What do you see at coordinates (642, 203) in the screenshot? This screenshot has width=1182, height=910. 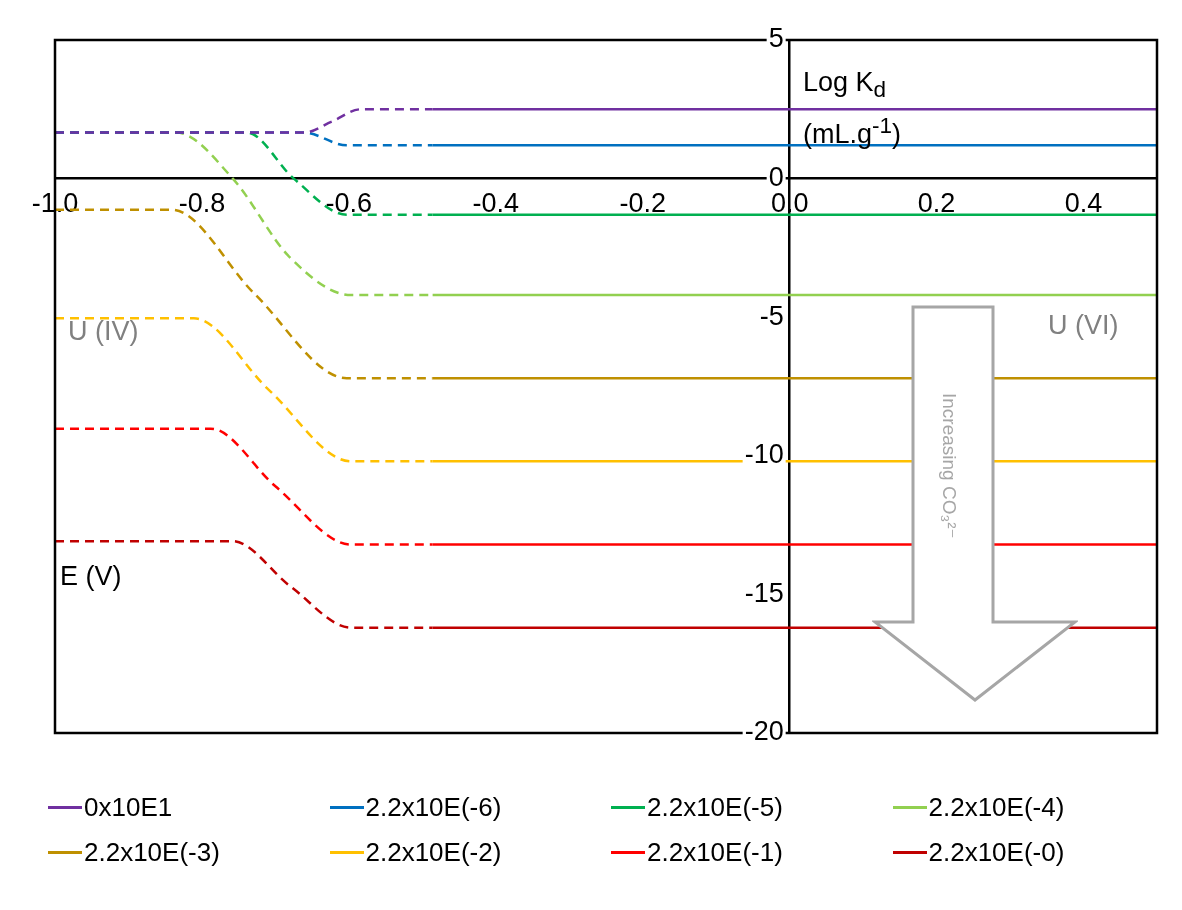 I see `x-tick-label: -0.2` at bounding box center [642, 203].